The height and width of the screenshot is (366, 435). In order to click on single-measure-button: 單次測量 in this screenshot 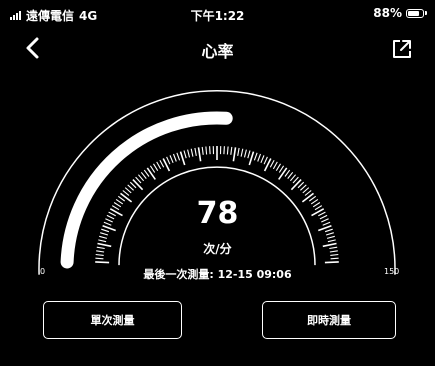, I will do `click(112, 320)`.